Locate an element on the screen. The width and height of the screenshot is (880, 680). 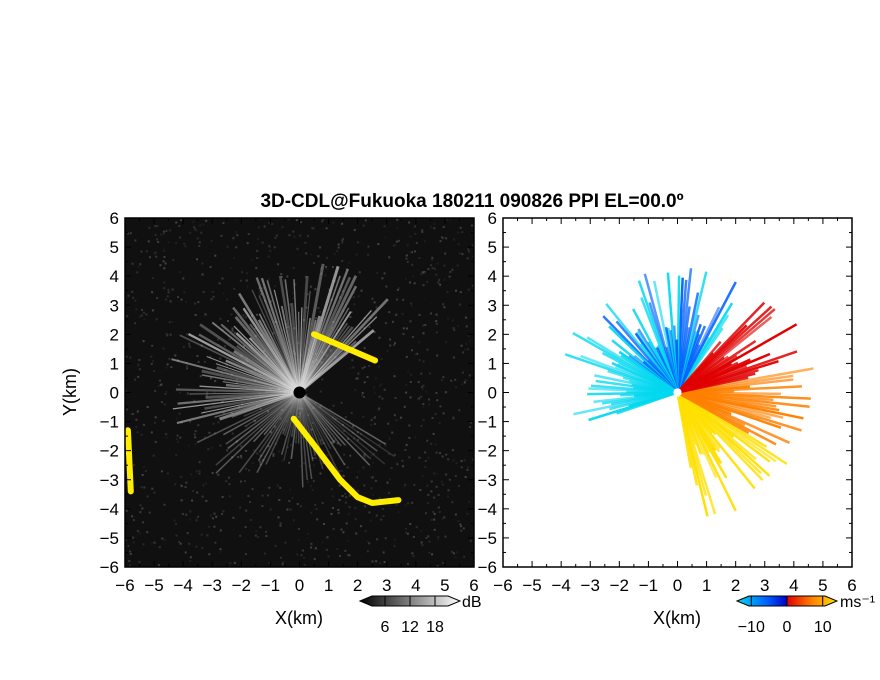
x-tick-label: 5 is located at coordinates (444, 585).